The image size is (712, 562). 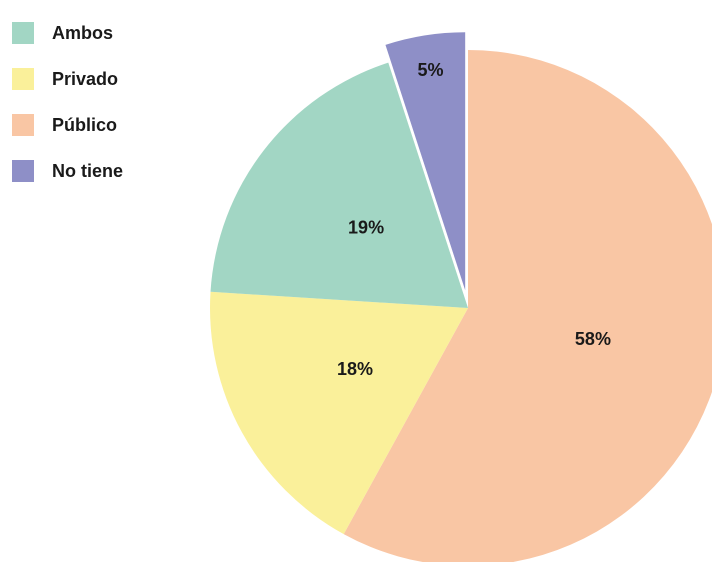 What do you see at coordinates (85, 78) in the screenshot?
I see `legend-label-privado: Privado` at bounding box center [85, 78].